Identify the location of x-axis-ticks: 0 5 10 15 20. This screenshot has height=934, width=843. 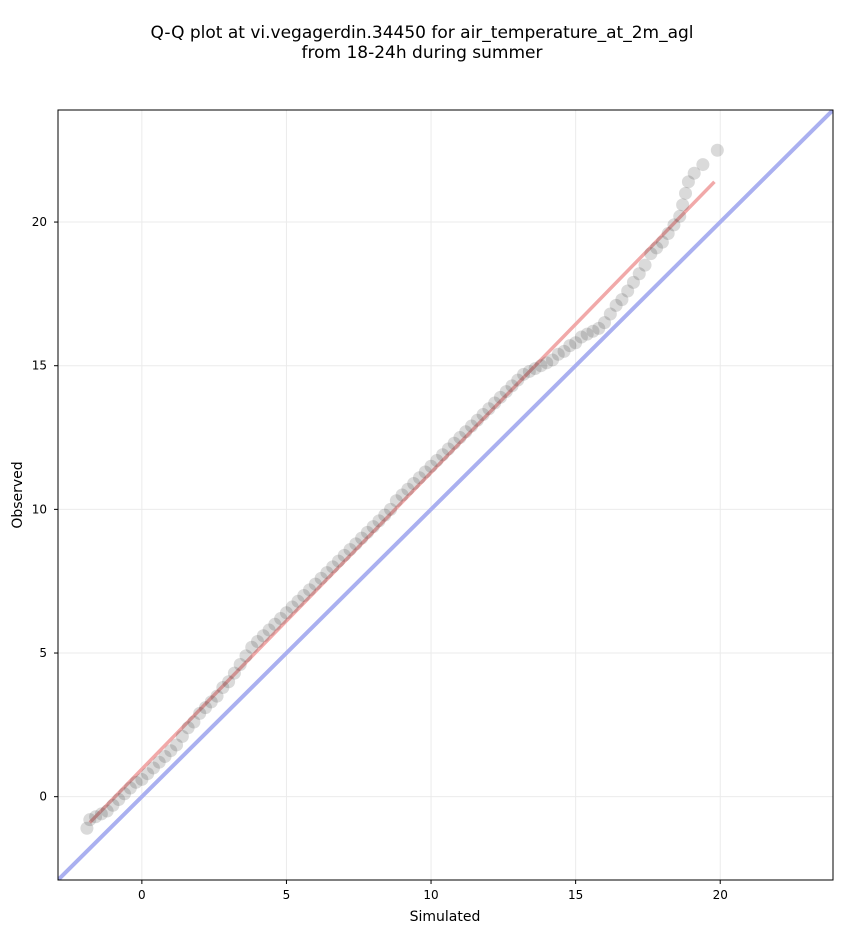
(433, 891).